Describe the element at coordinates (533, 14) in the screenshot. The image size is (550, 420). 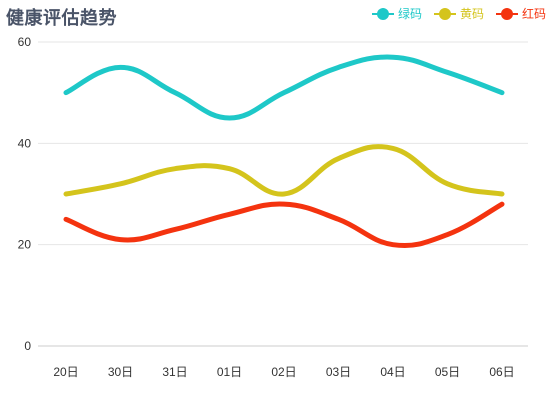
I see `legend-label-red: 红码` at that location.